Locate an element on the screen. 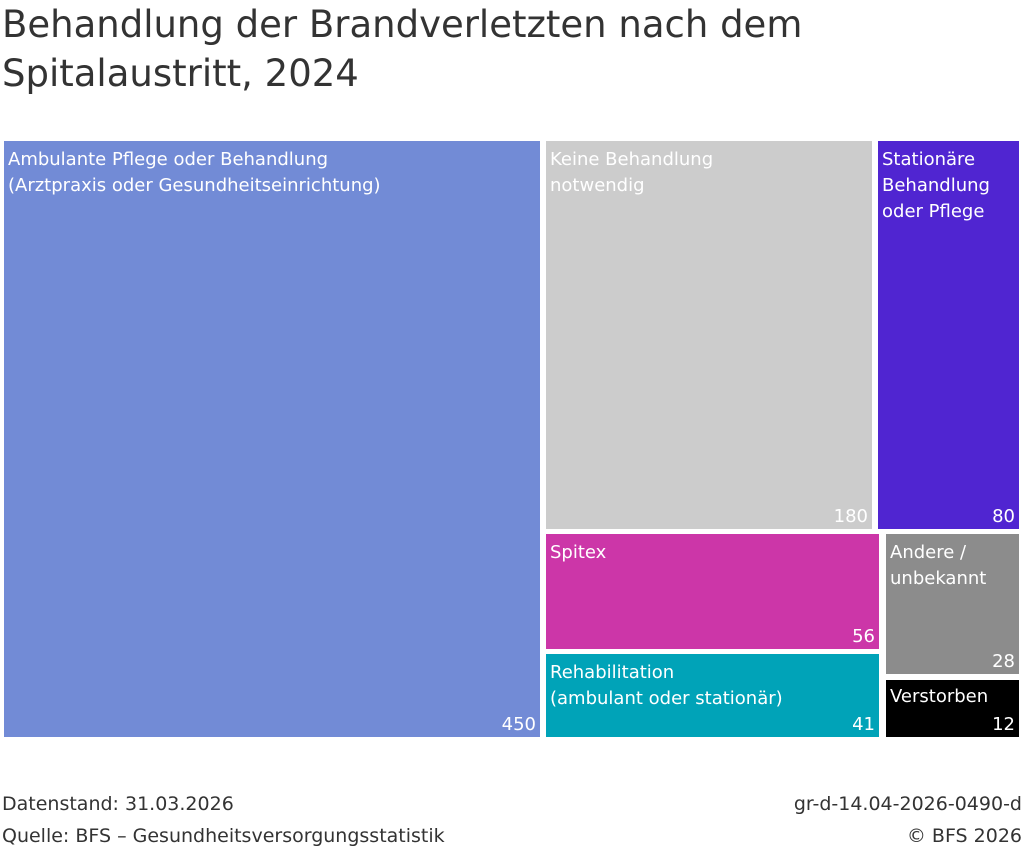 The width and height of the screenshot is (1024, 857). tile-label: Keine Behandlung notwendig is located at coordinates (632, 172).